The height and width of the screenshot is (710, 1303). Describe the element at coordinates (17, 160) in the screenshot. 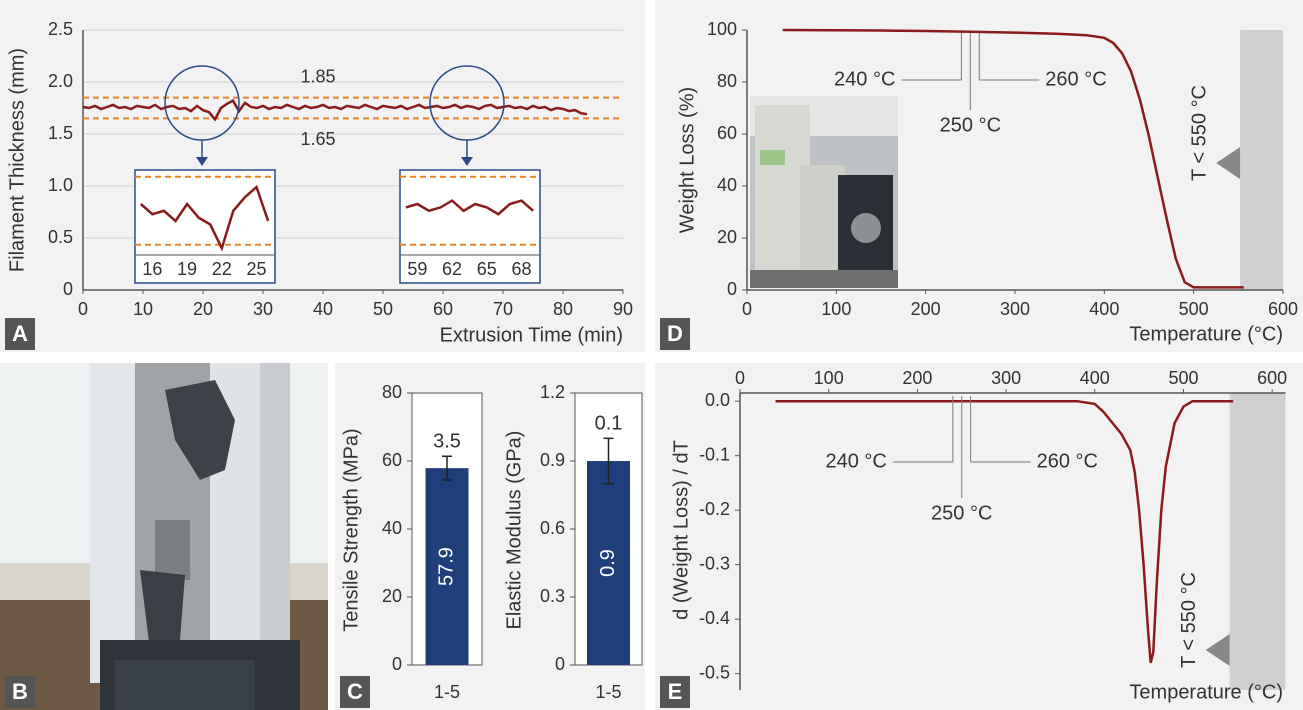

I see `y-axis-label: Filament Thickness (mm)` at that location.